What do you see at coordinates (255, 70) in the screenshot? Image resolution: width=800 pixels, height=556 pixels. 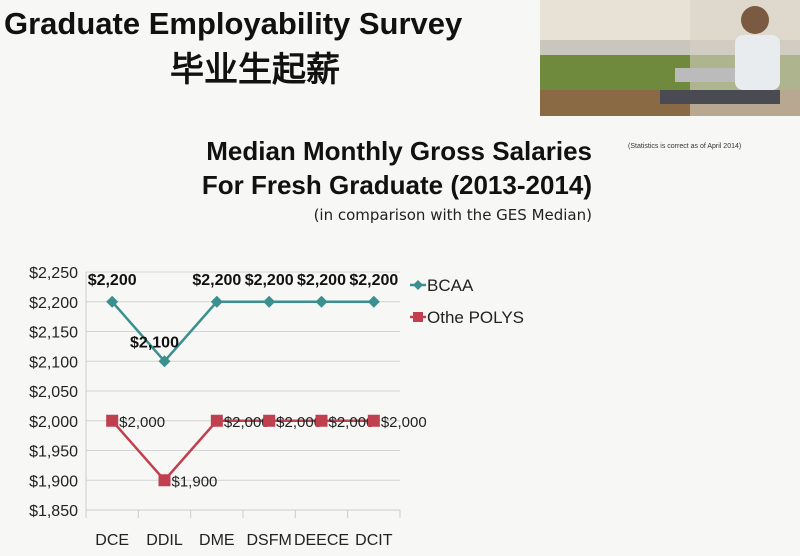 I see `chinese-subtitle: 毕业生起薪` at bounding box center [255, 70].